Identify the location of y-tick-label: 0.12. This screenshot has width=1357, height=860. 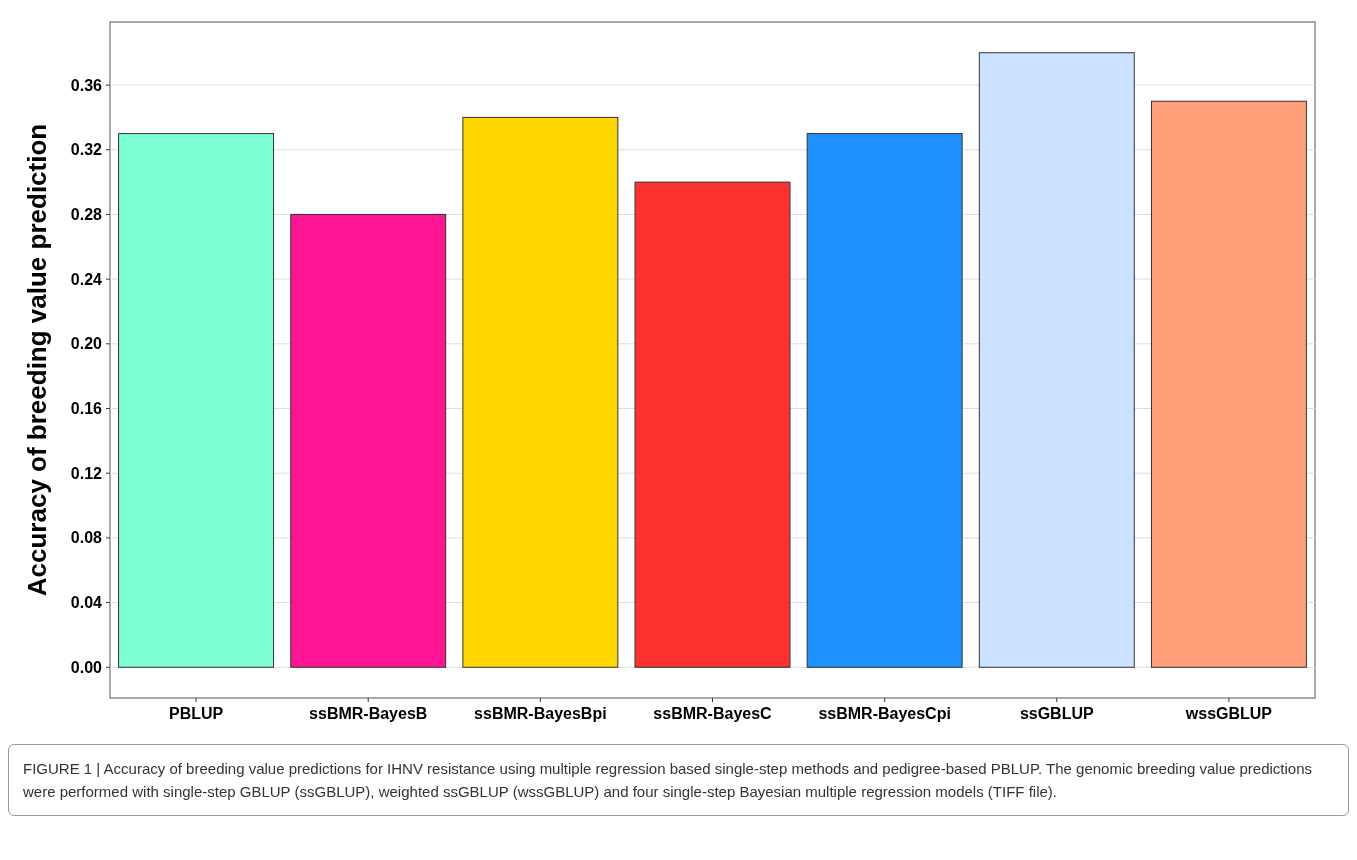
(86, 473).